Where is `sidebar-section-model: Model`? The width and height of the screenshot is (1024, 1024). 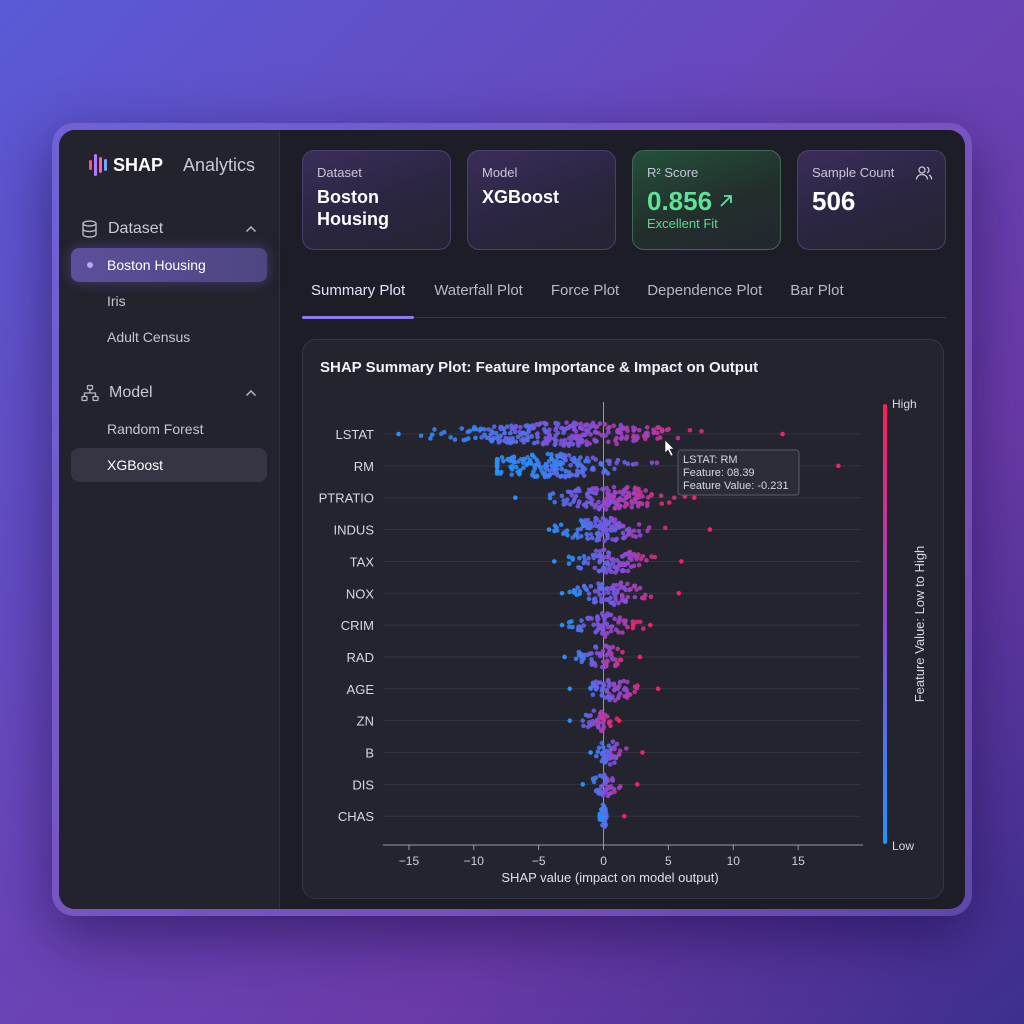 sidebar-section-model: Model is located at coordinates (169, 393).